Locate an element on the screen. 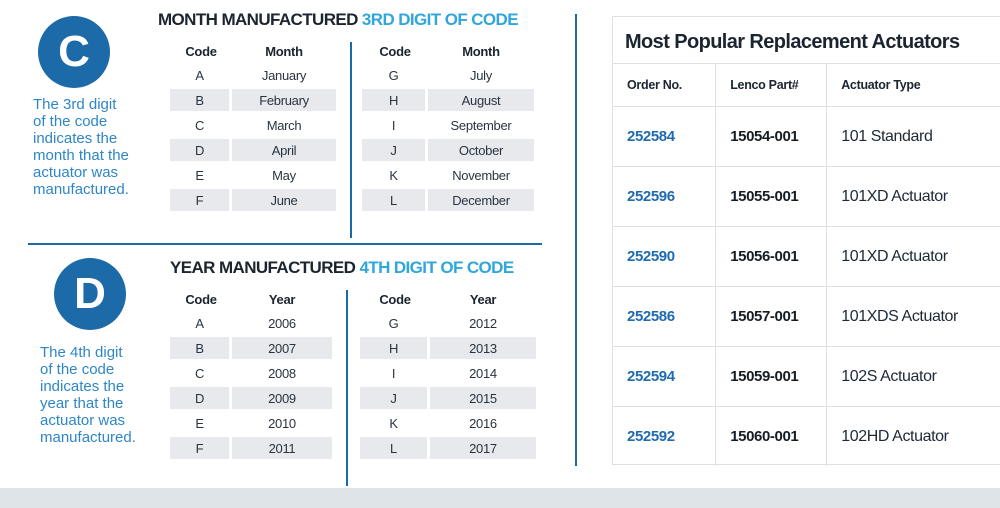 The width and height of the screenshot is (1000, 508). part-number: 15054-001 is located at coordinates (771, 136).